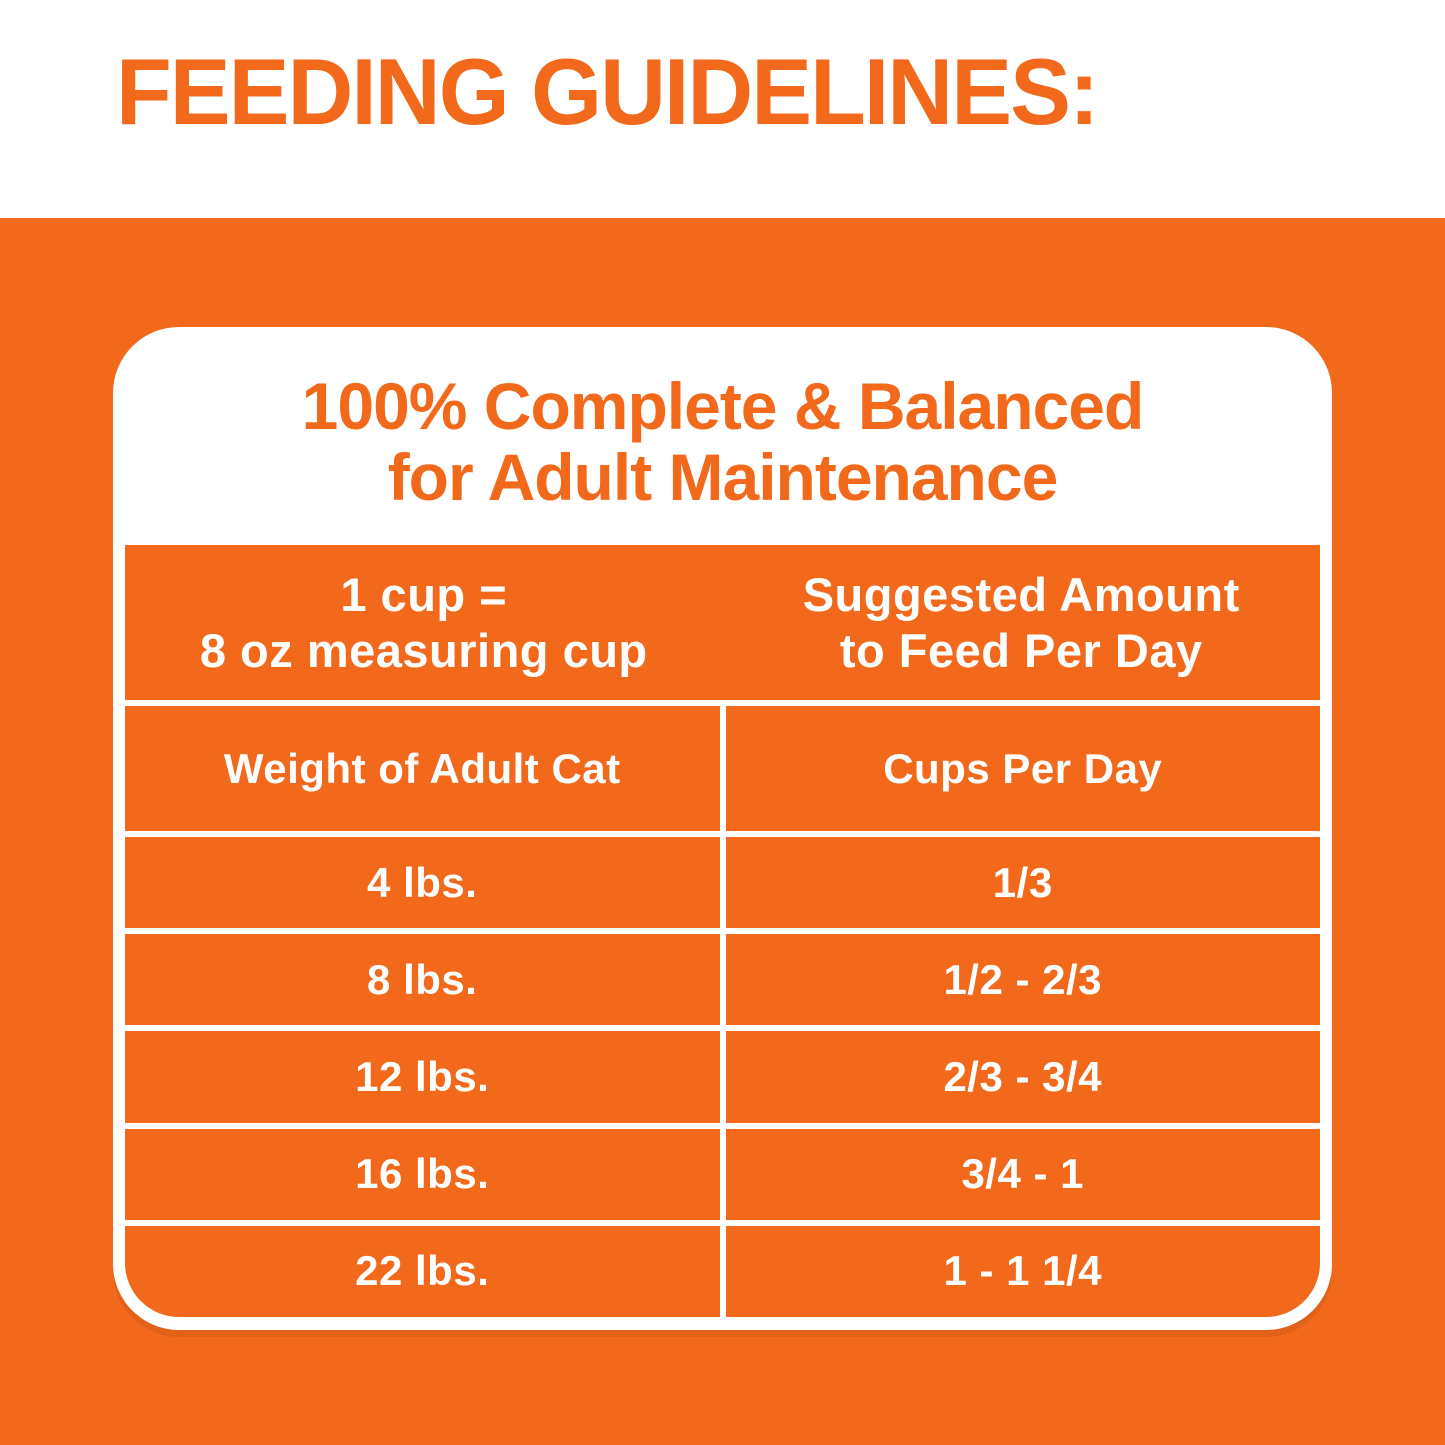  I want to click on row-weight-8lbs: 8 lbs., so click(422, 980).